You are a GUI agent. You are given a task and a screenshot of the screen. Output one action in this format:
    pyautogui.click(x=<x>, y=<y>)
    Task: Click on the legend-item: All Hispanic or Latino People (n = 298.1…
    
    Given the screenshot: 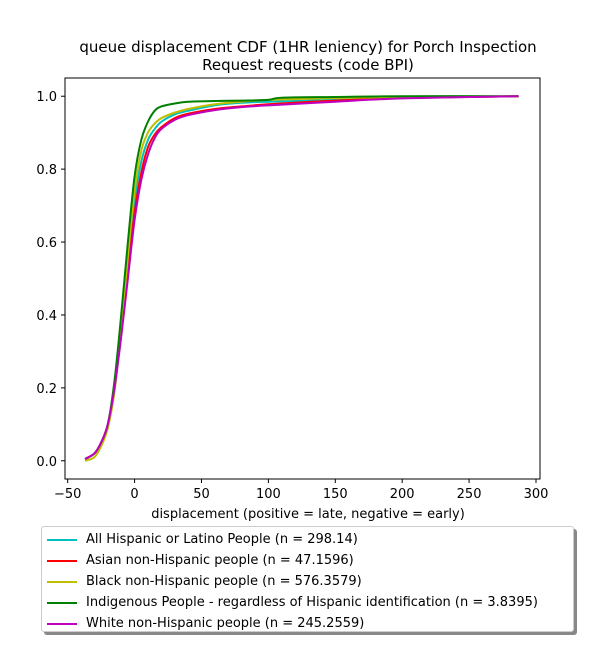 What is the action you would take?
    pyautogui.click(x=310, y=539)
    